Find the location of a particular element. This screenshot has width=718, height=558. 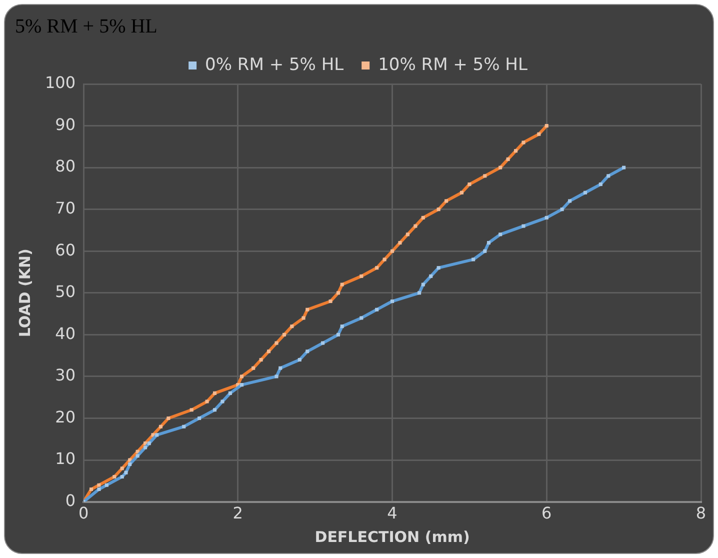

x-tick-label: 2 is located at coordinates (237, 513).